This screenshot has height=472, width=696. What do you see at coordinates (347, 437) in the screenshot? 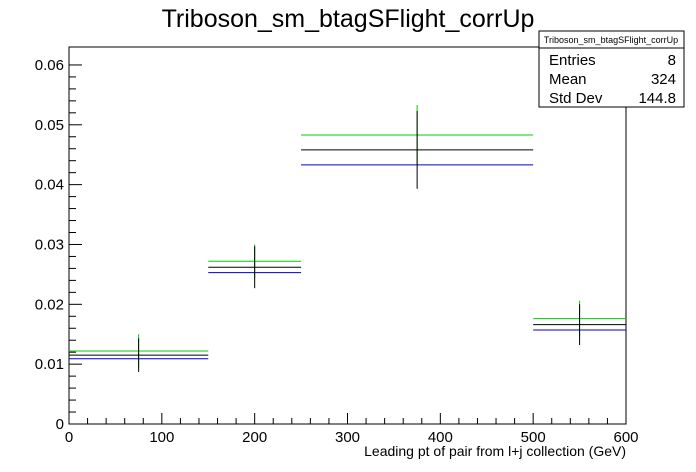
I see `x-tick-label: 300` at bounding box center [347, 437].